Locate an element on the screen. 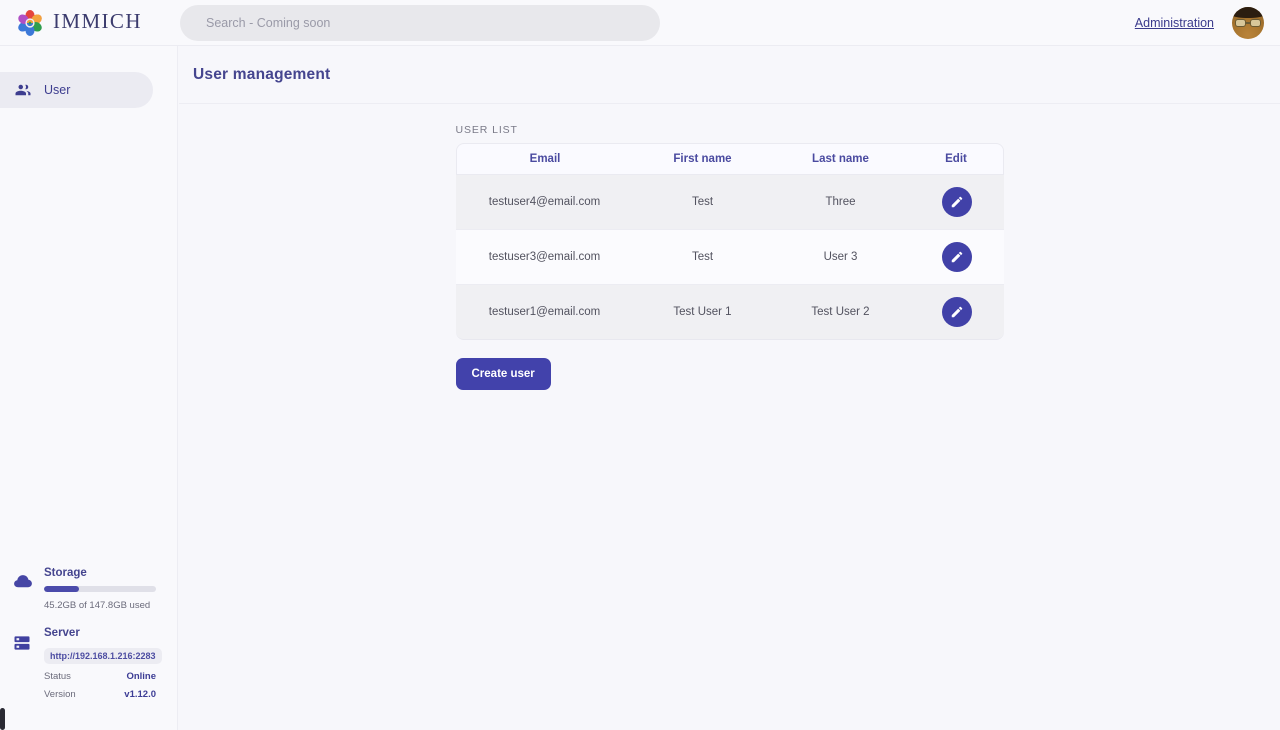 This screenshot has height=730, width=1280. sidebar-item-label: User is located at coordinates (57, 90).